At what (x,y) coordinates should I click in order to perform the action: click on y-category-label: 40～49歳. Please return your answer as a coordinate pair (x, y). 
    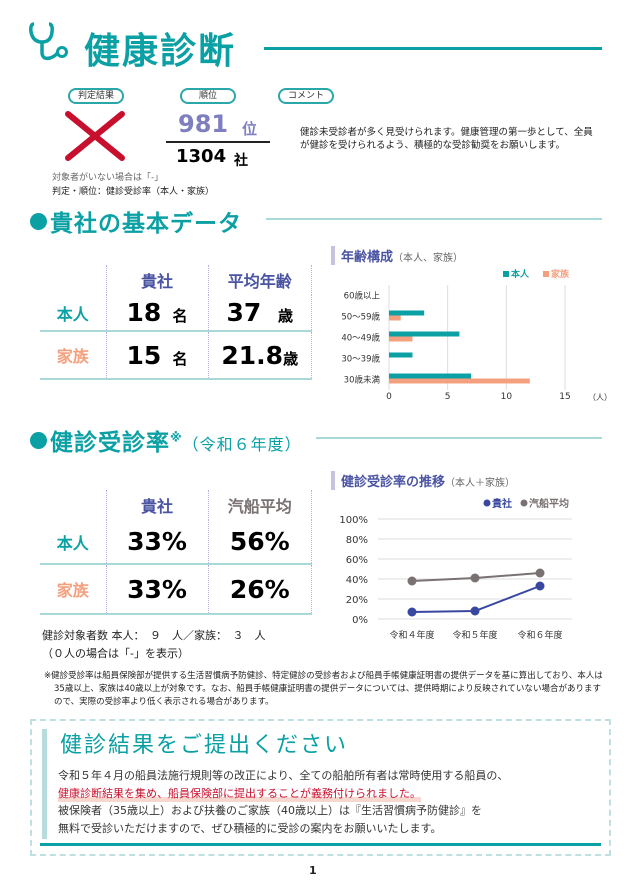
    Looking at the image, I should click on (360, 338).